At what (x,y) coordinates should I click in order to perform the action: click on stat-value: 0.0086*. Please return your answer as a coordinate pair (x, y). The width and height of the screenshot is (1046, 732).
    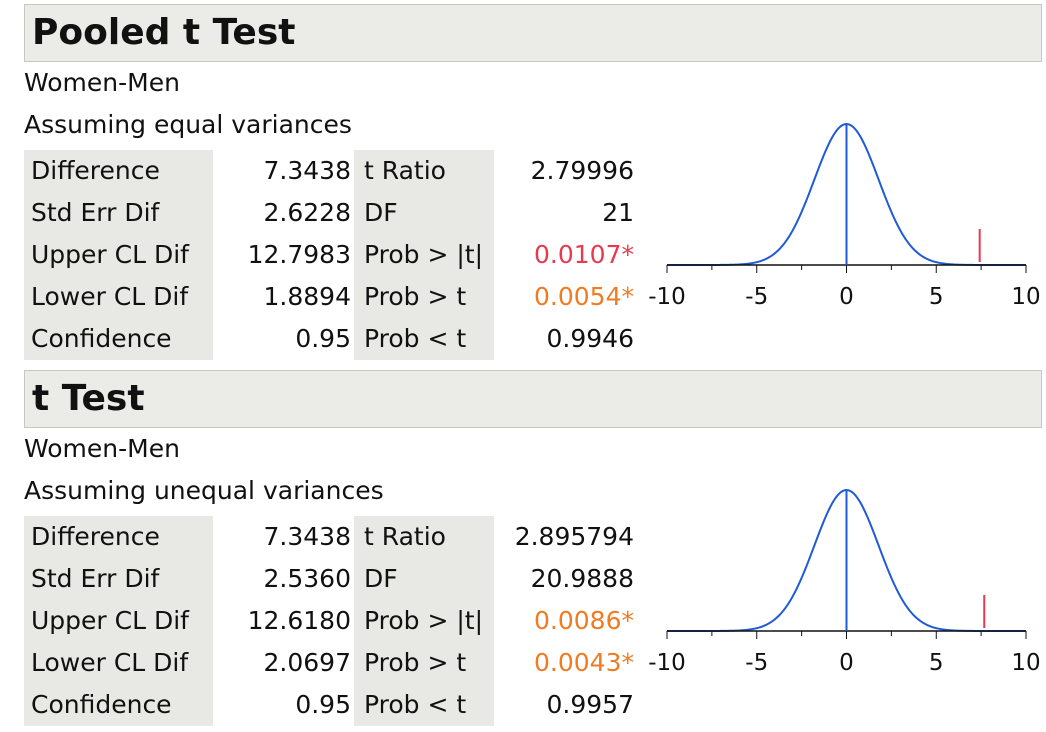
    Looking at the image, I should click on (584, 620).